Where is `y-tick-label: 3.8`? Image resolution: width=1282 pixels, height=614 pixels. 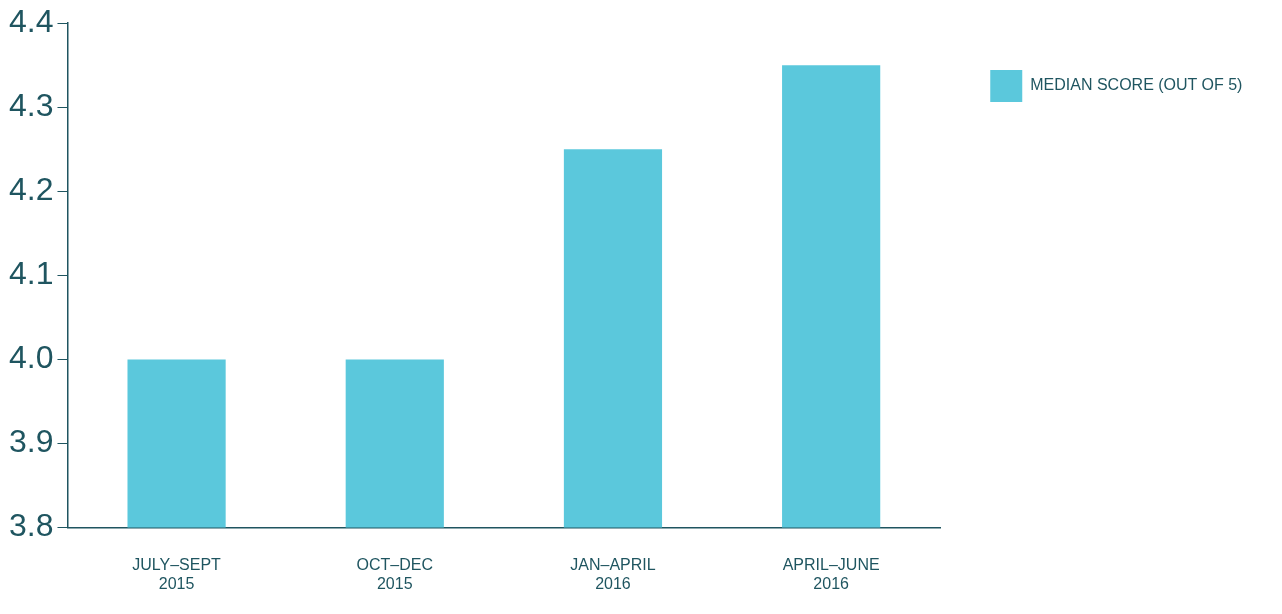
y-tick-label: 3.8 is located at coordinates (31, 525).